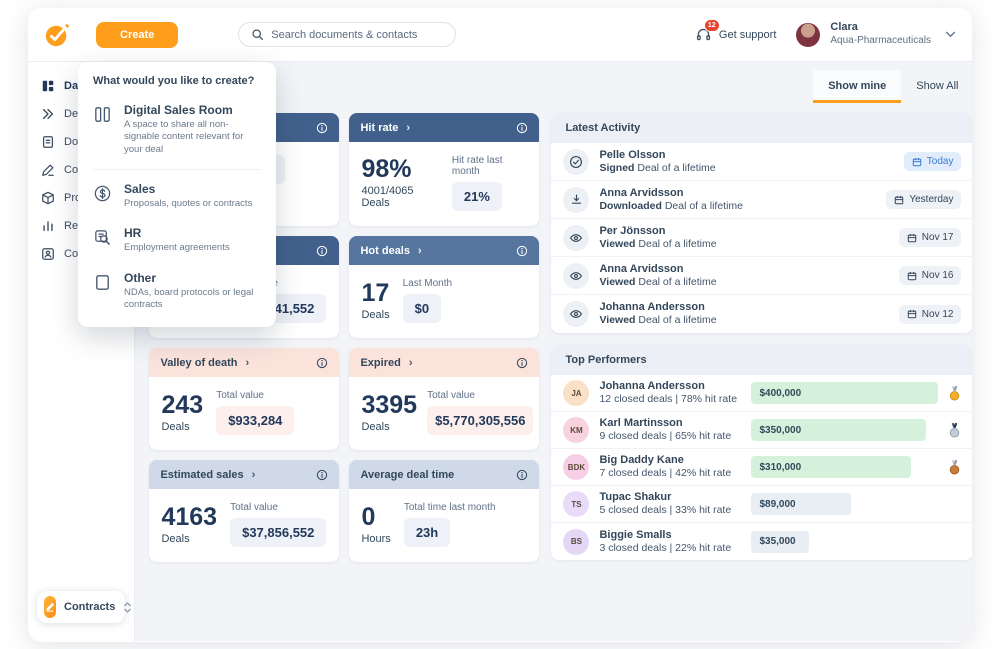 This screenshot has width=1000, height=649. I want to click on stat-value-box: $5,770,305,556, so click(480, 420).